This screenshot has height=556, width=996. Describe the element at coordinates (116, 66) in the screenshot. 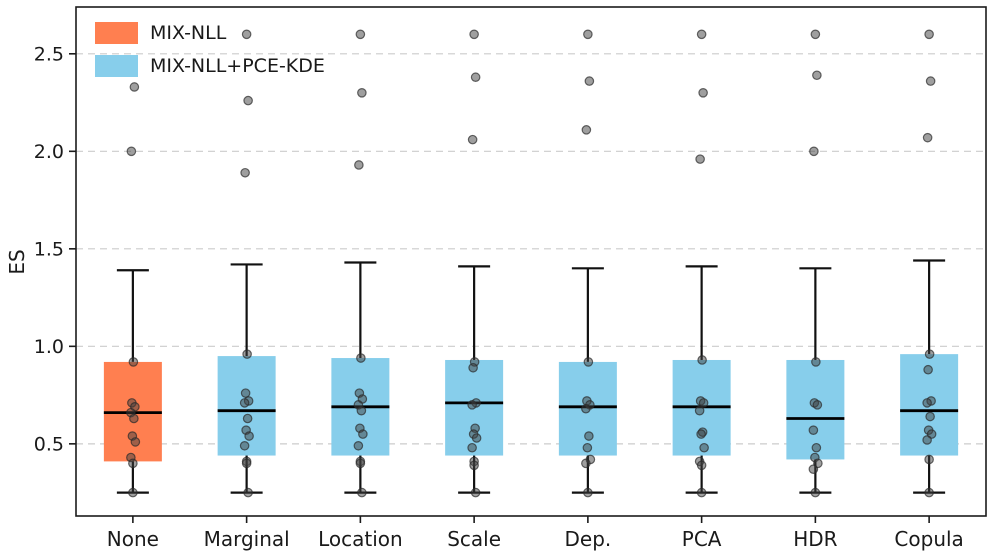

I see `legend-swatch-mix-nll-pce-kde` at that location.